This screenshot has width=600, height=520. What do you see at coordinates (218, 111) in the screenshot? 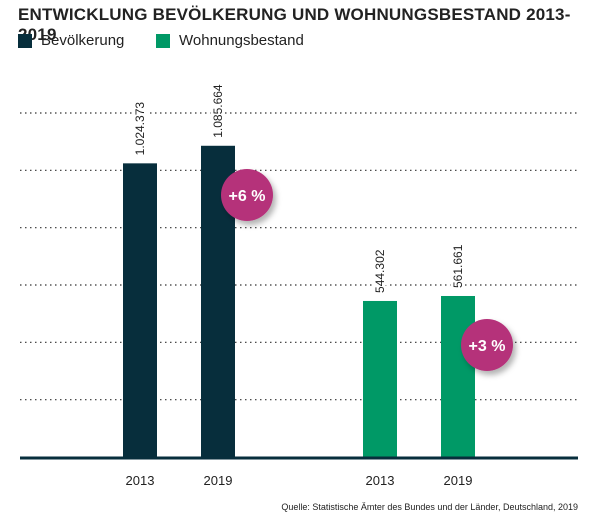
I see `data-label: 1.085.664` at bounding box center [218, 111].